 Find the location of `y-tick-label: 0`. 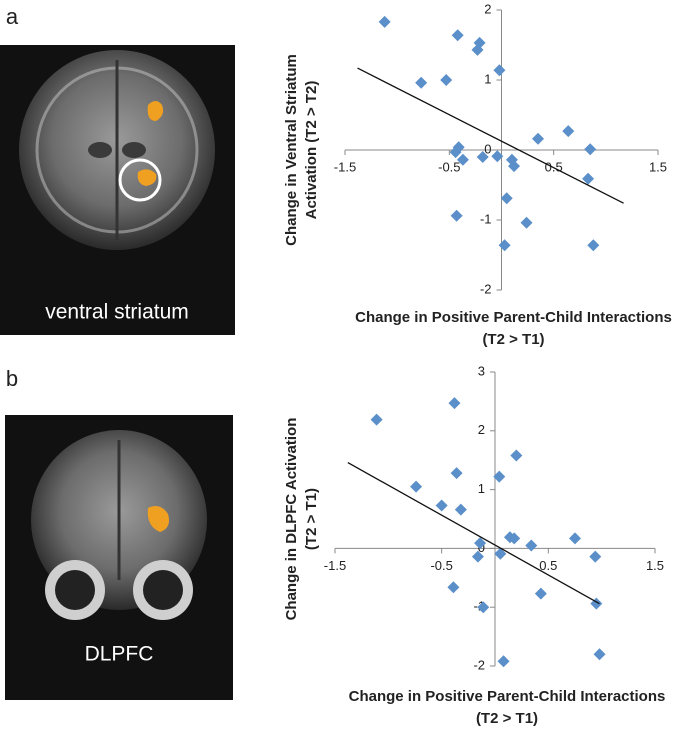

y-tick-label: 0 is located at coordinates (487, 148).